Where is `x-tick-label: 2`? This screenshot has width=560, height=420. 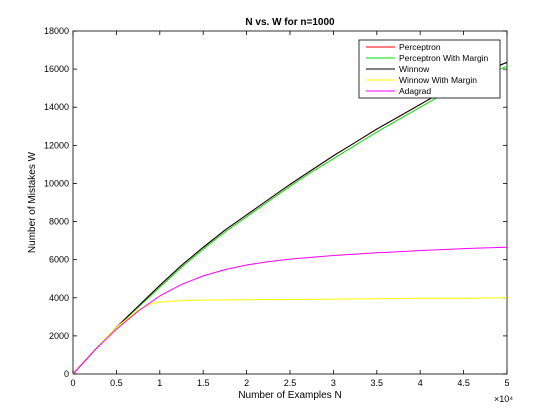
x-tick-label: 2 is located at coordinates (246, 383).